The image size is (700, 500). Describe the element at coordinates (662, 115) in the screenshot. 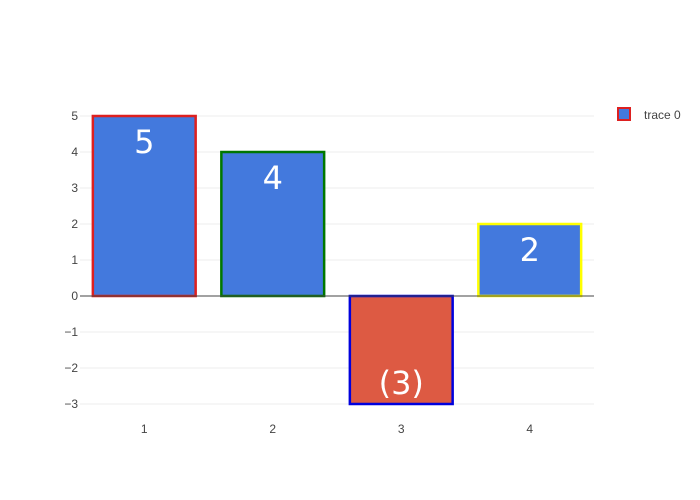

I see `legend-label-trace-0: trace 0` at that location.